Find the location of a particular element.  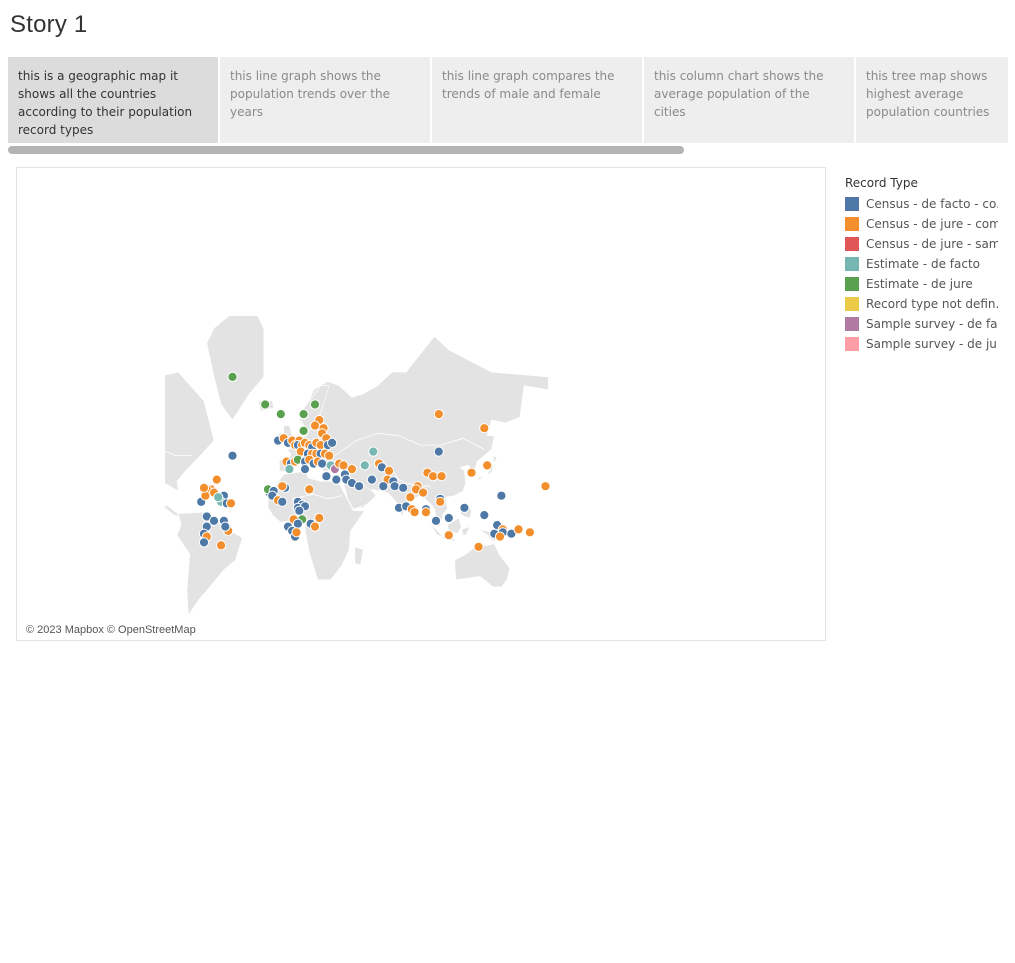

legend-label: Census - de jure - sam.. is located at coordinates (932, 244).